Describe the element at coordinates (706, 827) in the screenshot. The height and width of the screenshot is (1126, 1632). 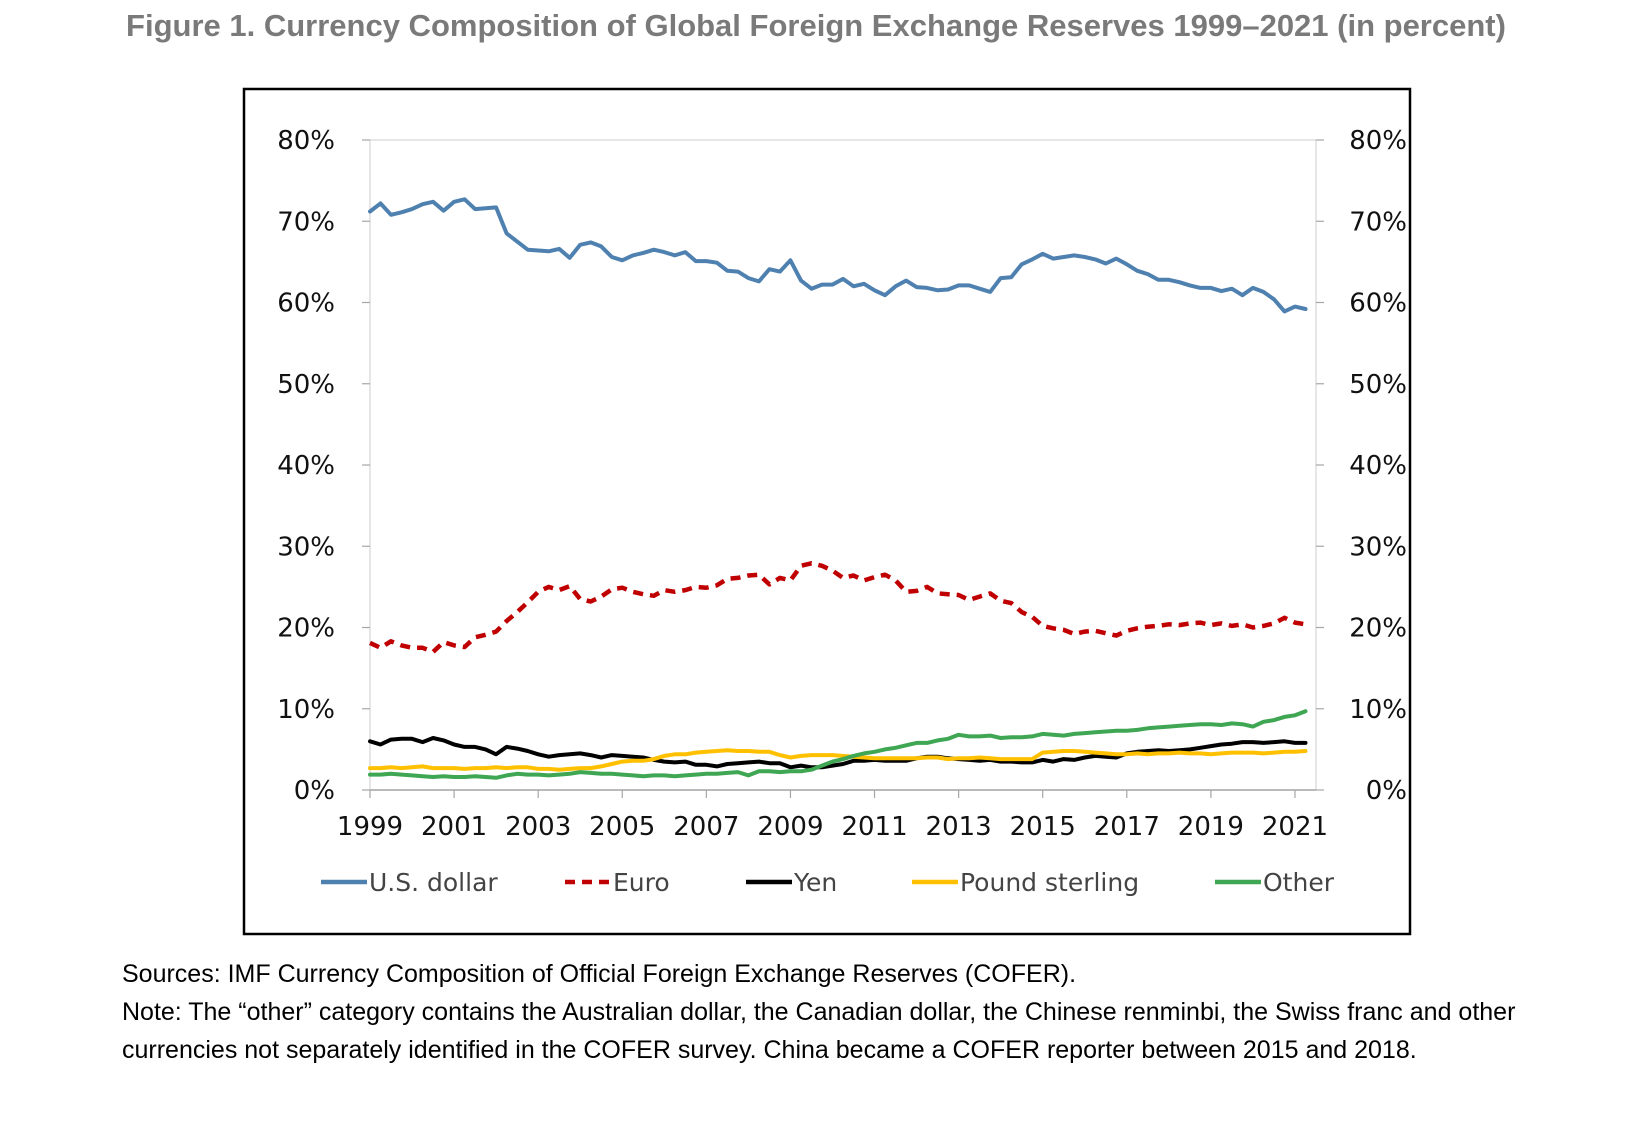
I see `x-tick-label: 2007` at that location.